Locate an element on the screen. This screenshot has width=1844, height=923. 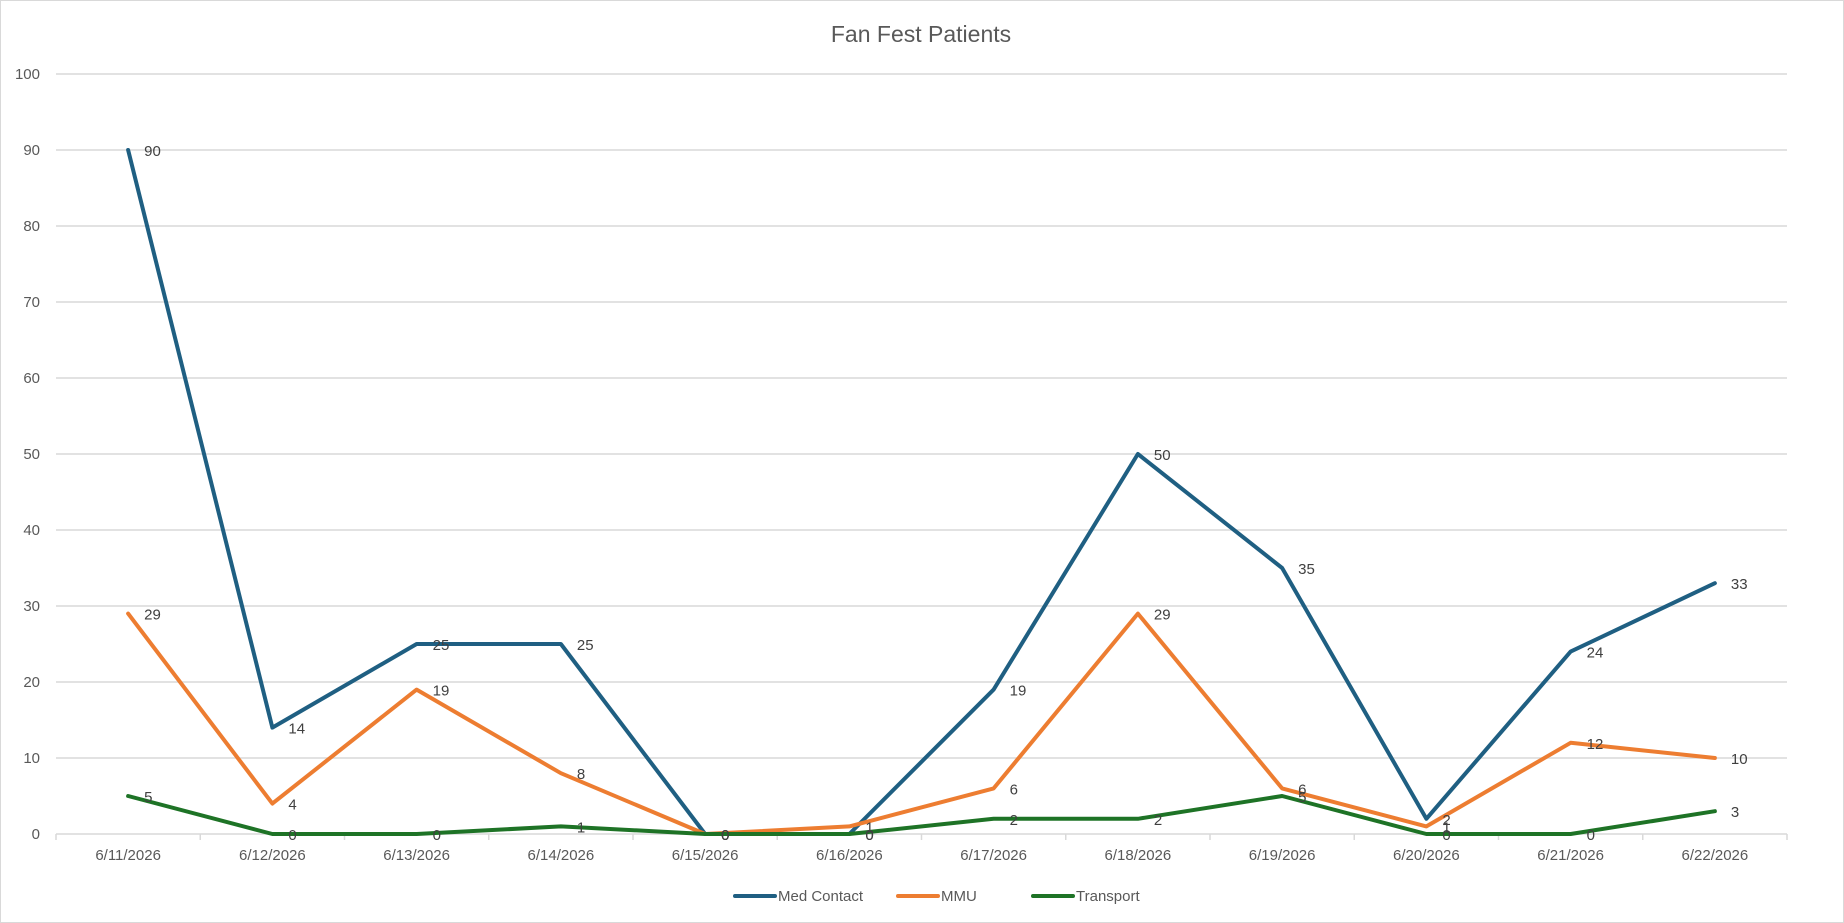
data-label-med-contact: 24 is located at coordinates (1595, 653).